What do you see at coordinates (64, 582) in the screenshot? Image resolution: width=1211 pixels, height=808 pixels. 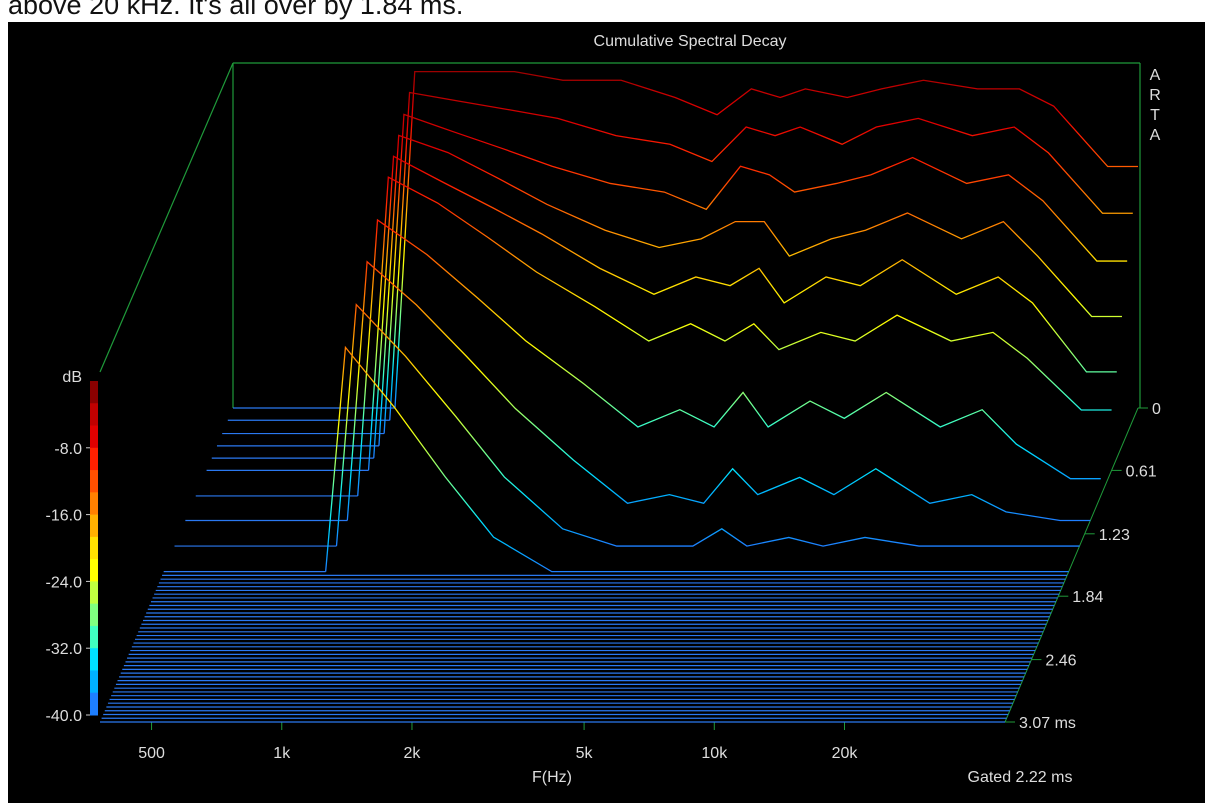 I see `colorbar-tick-label: -24.0` at bounding box center [64, 582].